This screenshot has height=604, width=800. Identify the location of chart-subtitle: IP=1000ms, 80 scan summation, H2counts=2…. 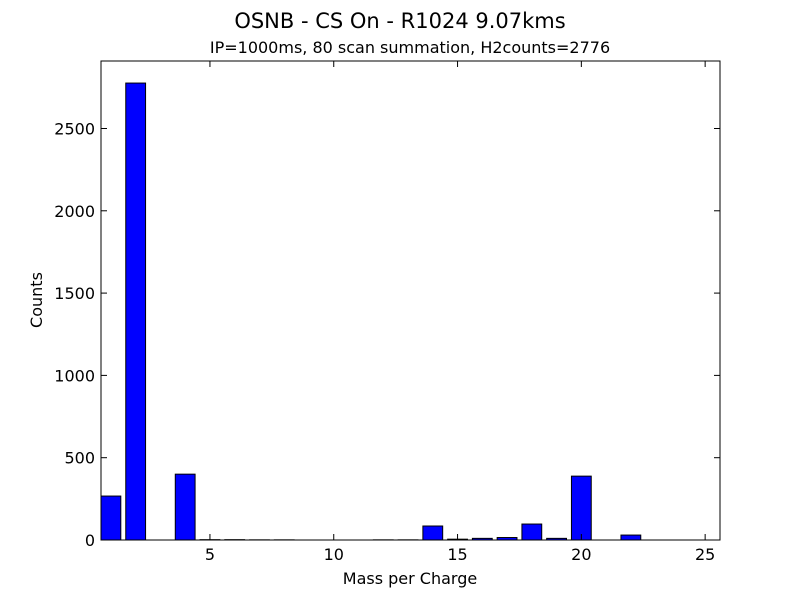
(410, 47).